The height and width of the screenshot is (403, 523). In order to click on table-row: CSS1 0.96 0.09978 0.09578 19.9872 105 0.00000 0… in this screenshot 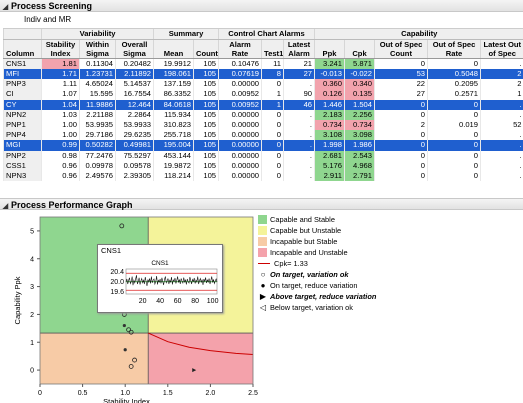, I will do `click(263, 165)`.